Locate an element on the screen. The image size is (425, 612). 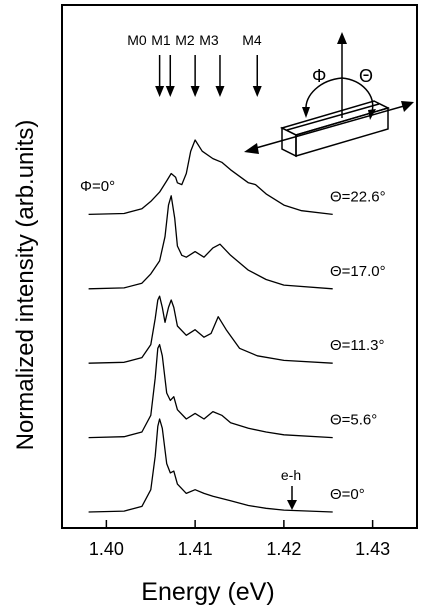
y-axis-label: Normalized intensity (arb.units) is located at coordinates (25, 285).